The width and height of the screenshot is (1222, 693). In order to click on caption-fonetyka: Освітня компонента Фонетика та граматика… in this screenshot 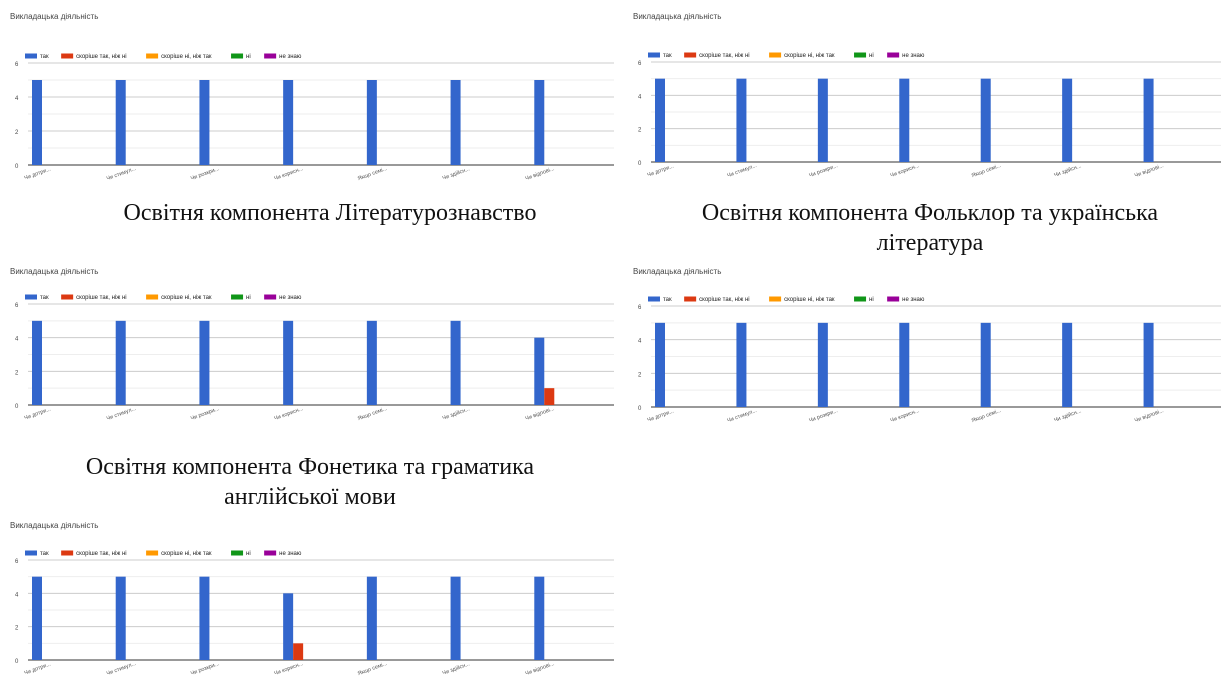, I will do `click(310, 482)`.